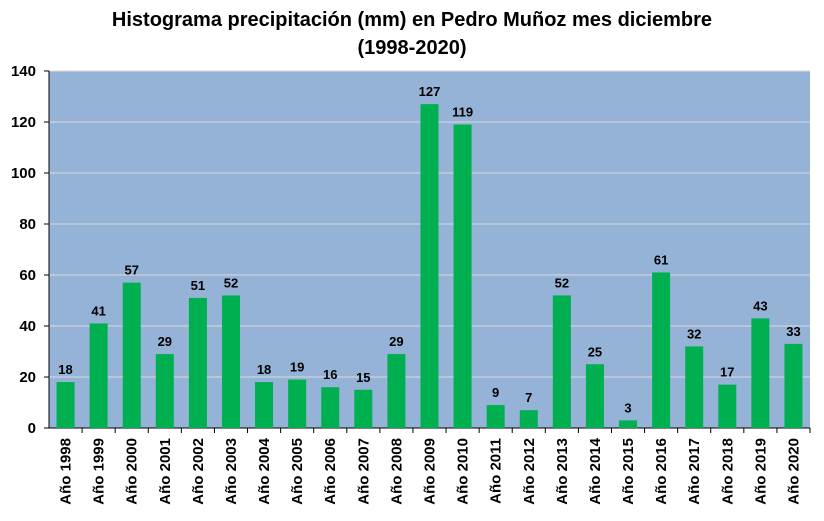  I want to click on x-tick-label: Año 2018, so click(727, 471).